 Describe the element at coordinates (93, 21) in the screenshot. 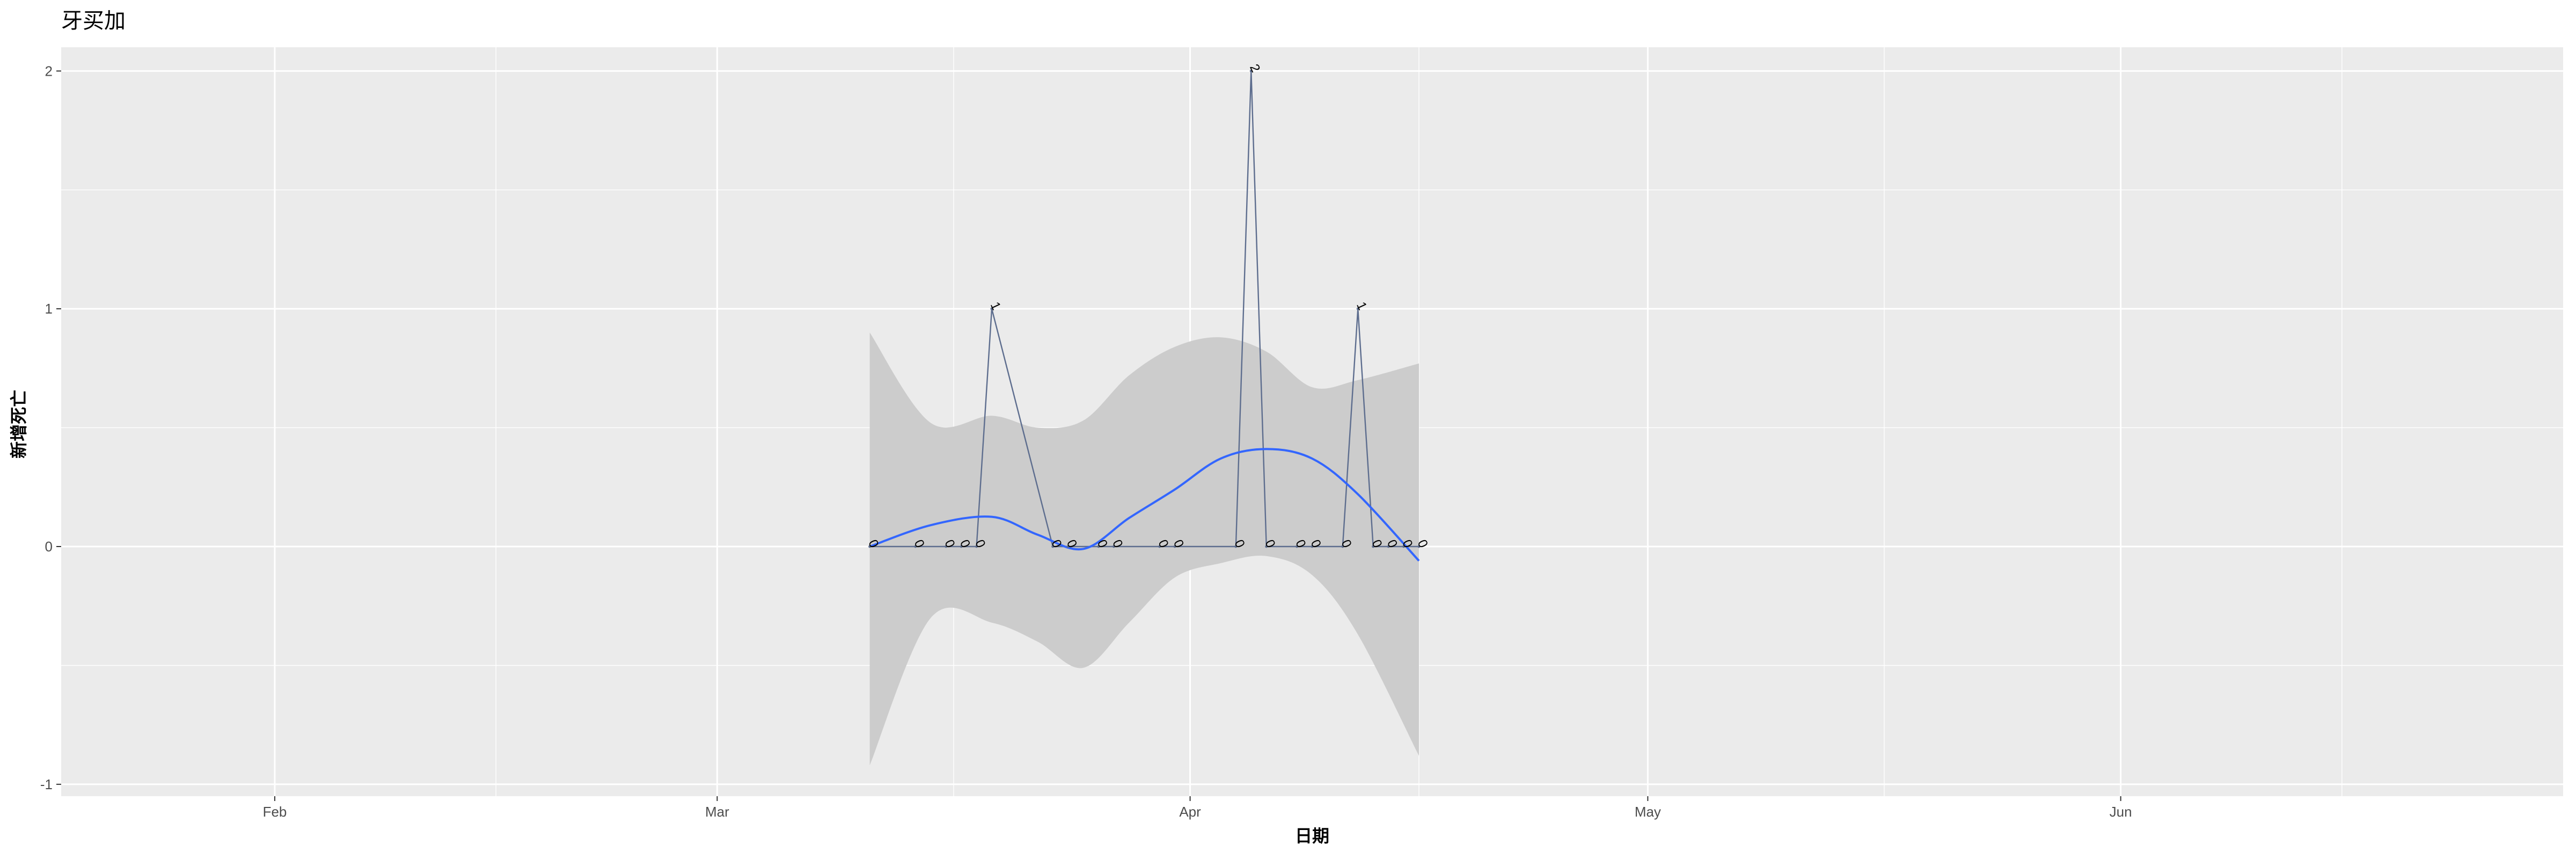

I see `chart-title: 牙买加` at that location.